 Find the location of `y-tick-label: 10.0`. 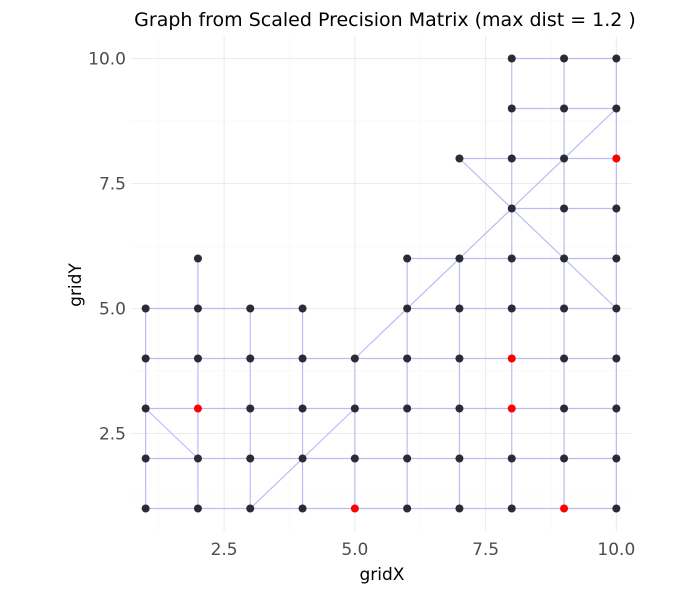

y-tick-label: 10.0 is located at coordinates (107, 60).